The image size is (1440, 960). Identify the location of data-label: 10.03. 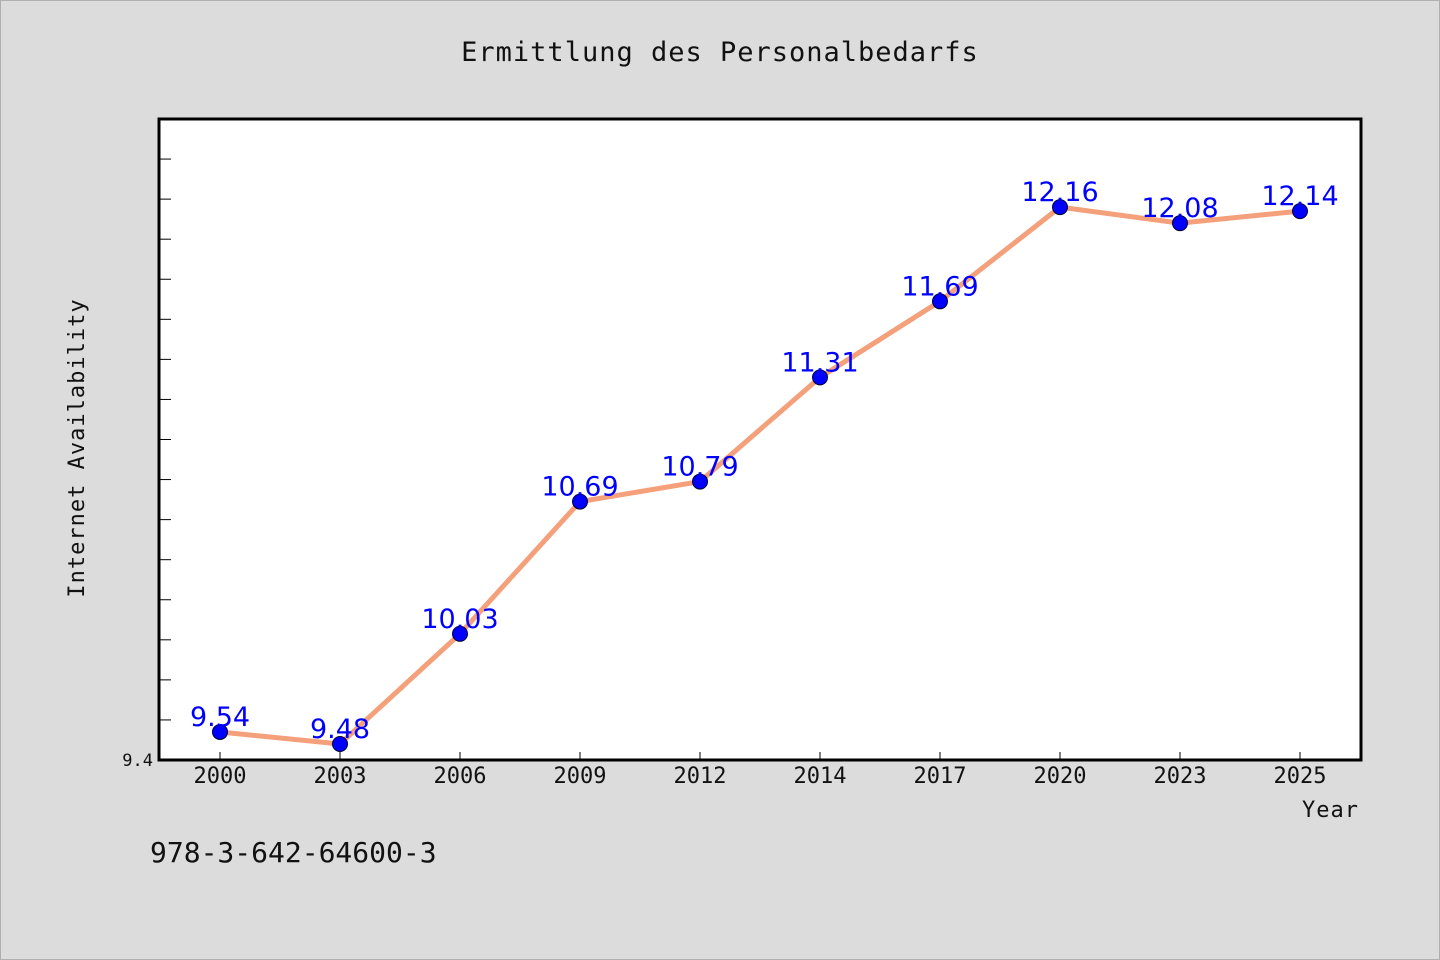
(459, 619).